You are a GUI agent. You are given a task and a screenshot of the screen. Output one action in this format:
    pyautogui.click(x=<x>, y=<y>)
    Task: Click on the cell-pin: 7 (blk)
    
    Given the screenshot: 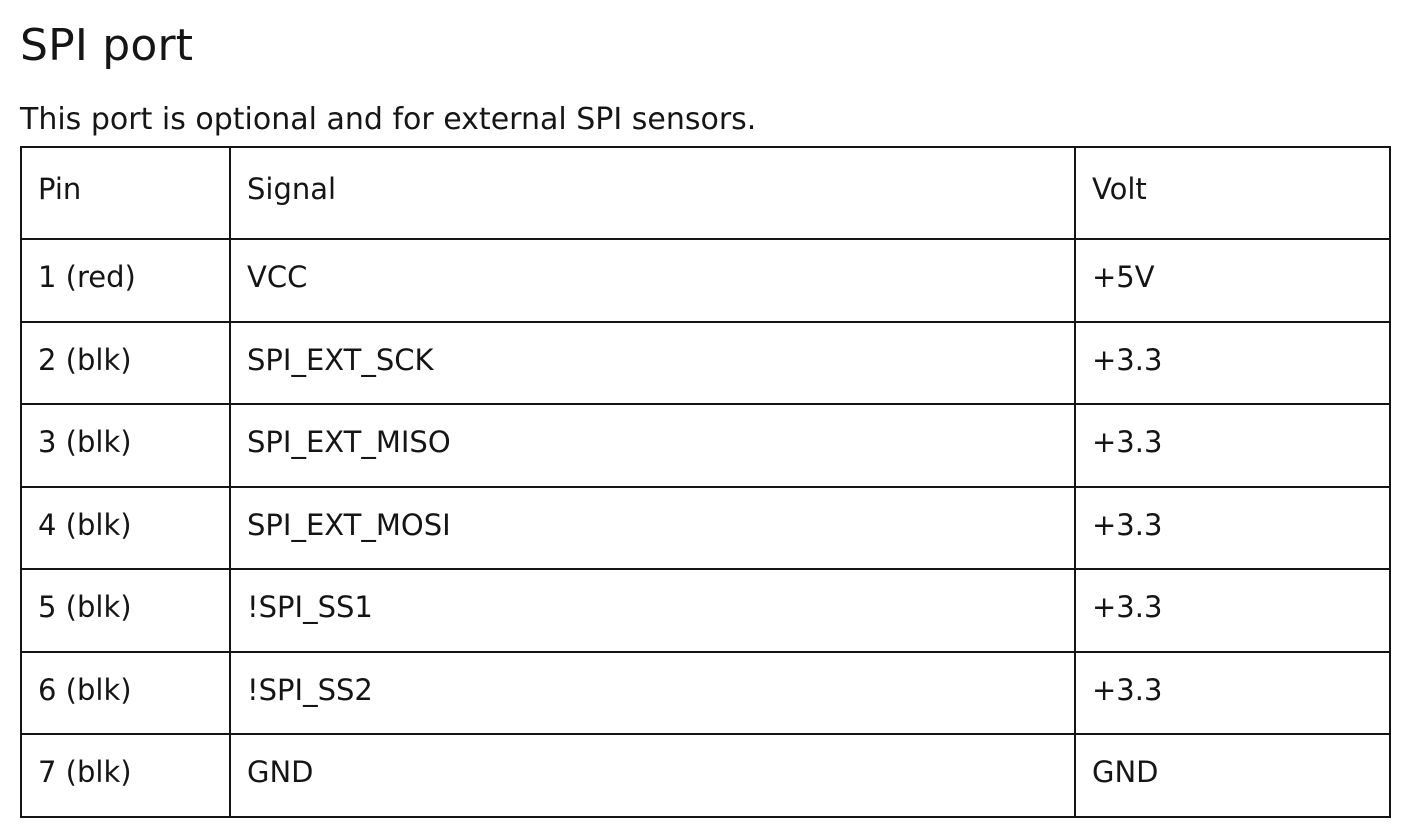 What is the action you would take?
    pyautogui.click(x=125, y=775)
    